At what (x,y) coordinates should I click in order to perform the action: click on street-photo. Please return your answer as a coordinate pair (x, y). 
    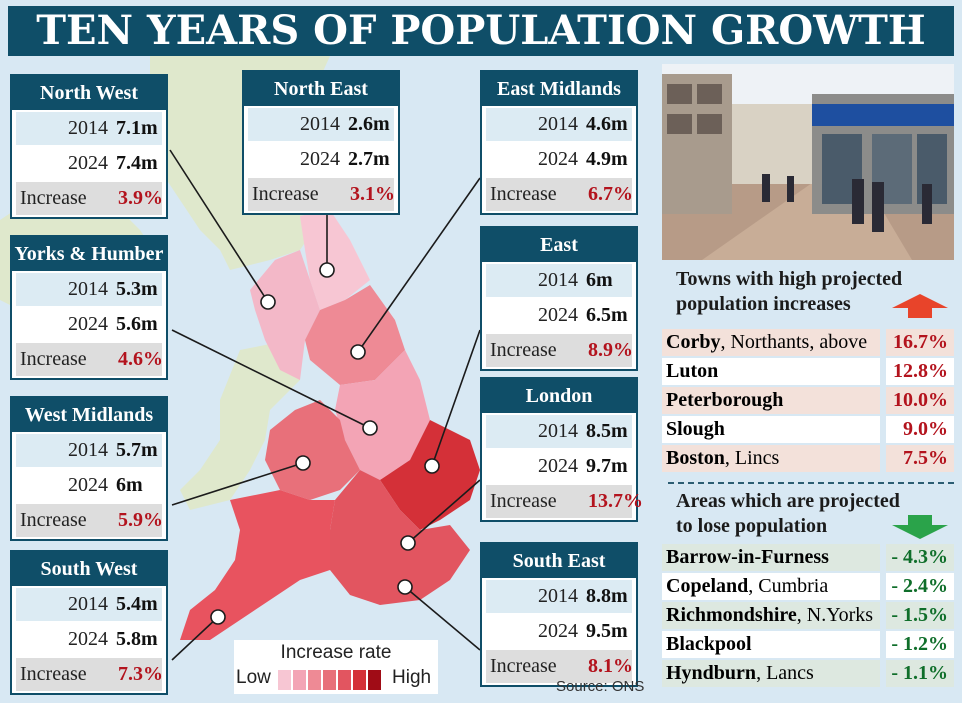
    Looking at the image, I should click on (808, 162).